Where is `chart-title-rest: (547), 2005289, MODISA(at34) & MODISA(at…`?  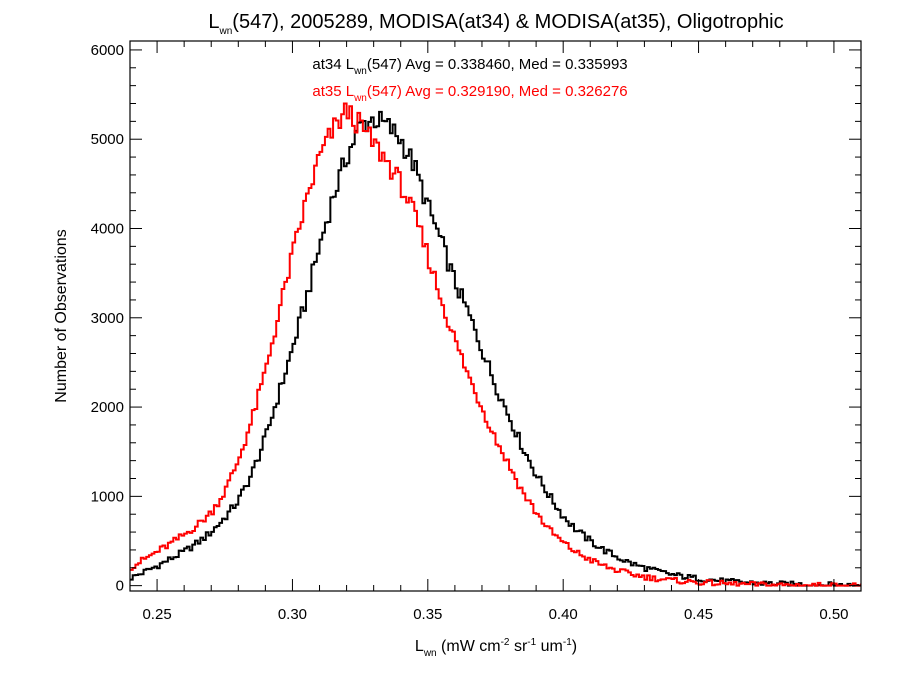
chart-title-rest: (547), 2005289, MODISA(at34) & MODISA(at… is located at coordinates (507, 22).